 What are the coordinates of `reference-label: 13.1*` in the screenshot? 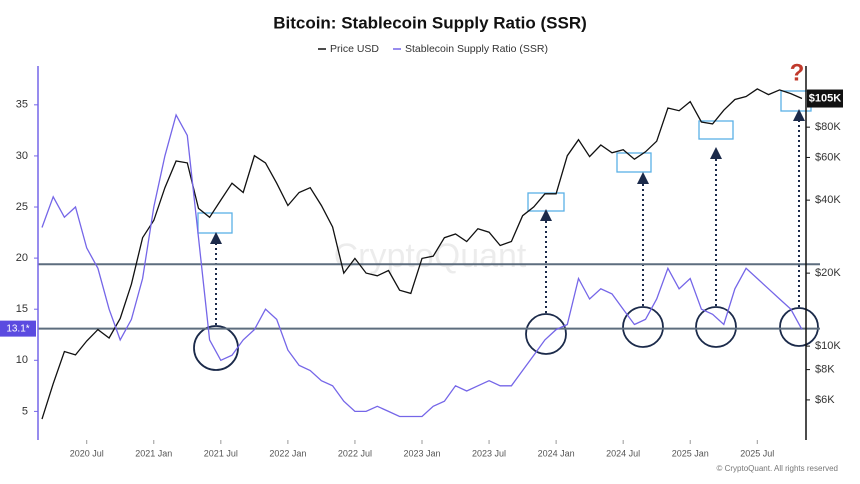 It's located at (17, 328).